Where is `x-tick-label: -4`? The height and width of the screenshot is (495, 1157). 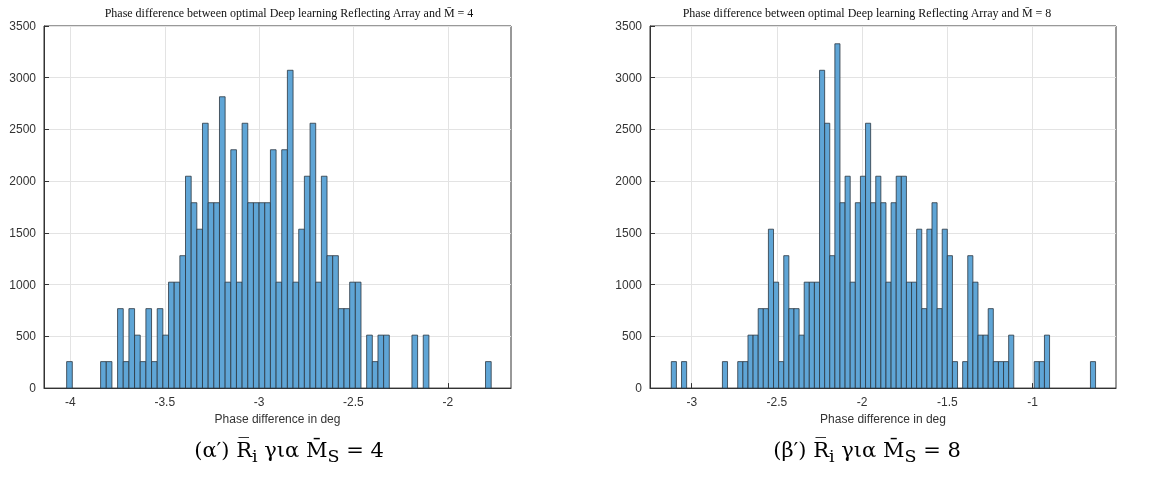
x-tick-label: -4 is located at coordinates (71, 402).